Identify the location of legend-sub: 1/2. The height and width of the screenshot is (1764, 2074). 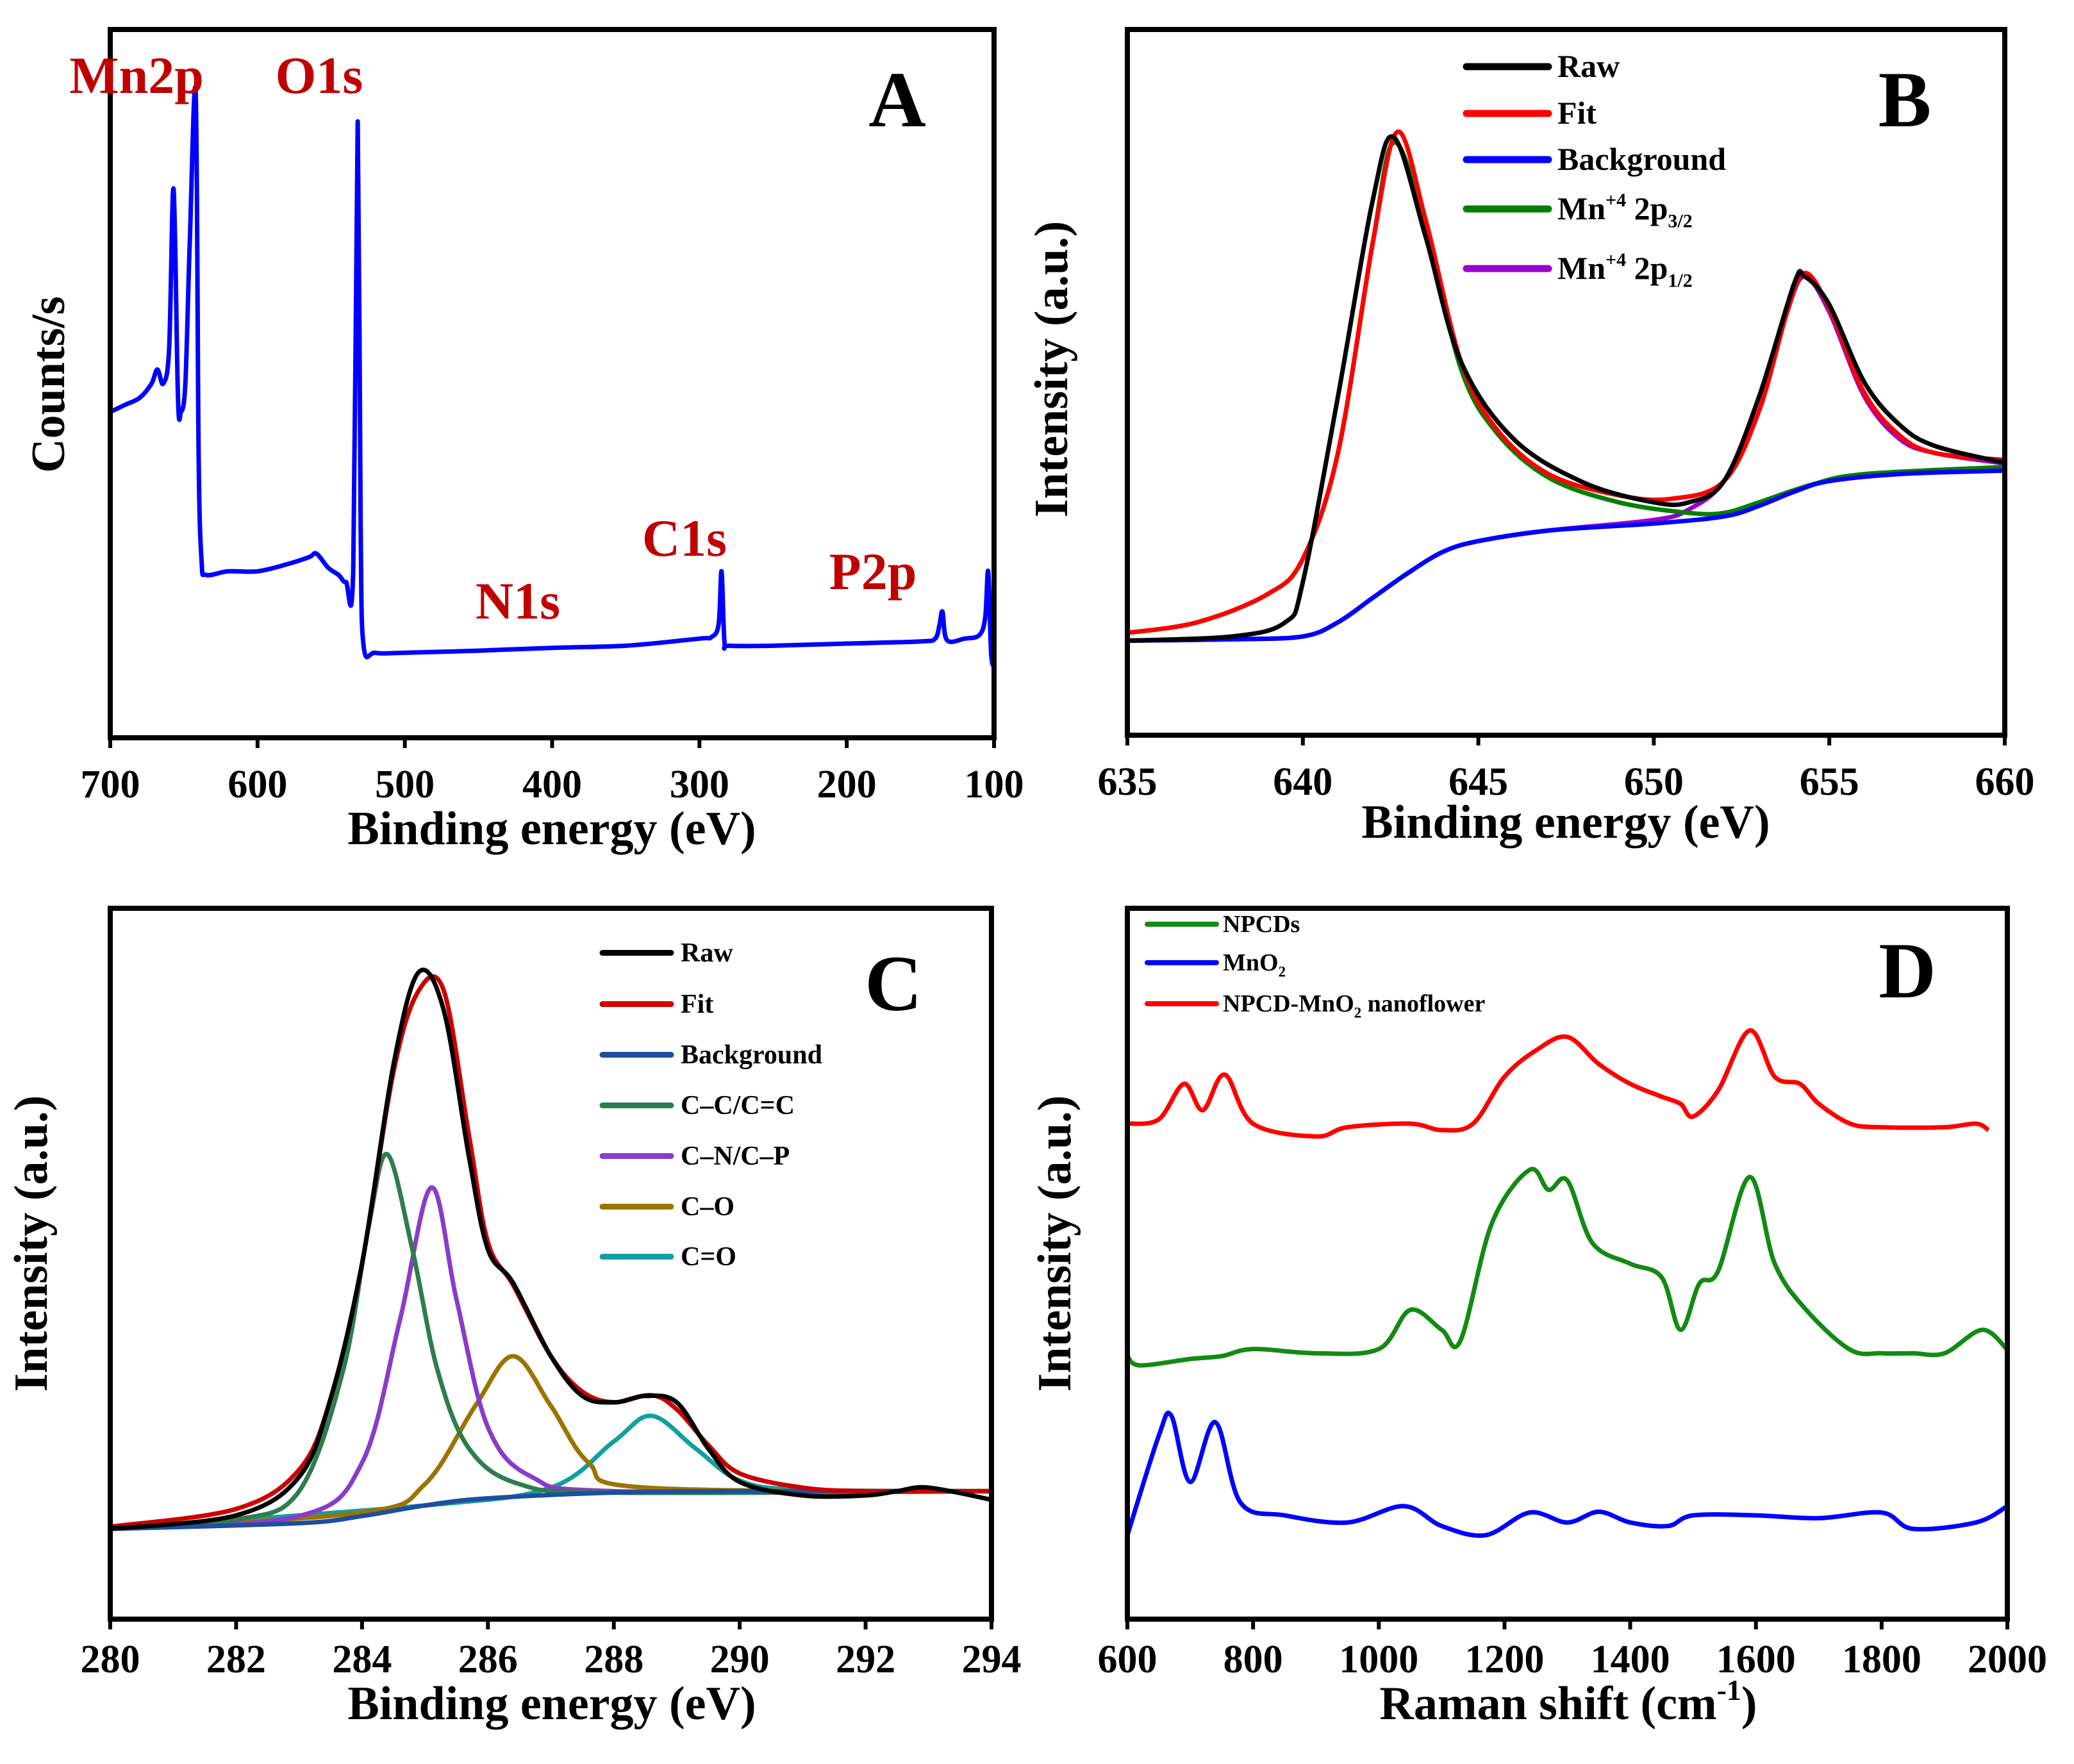
(1680, 281).